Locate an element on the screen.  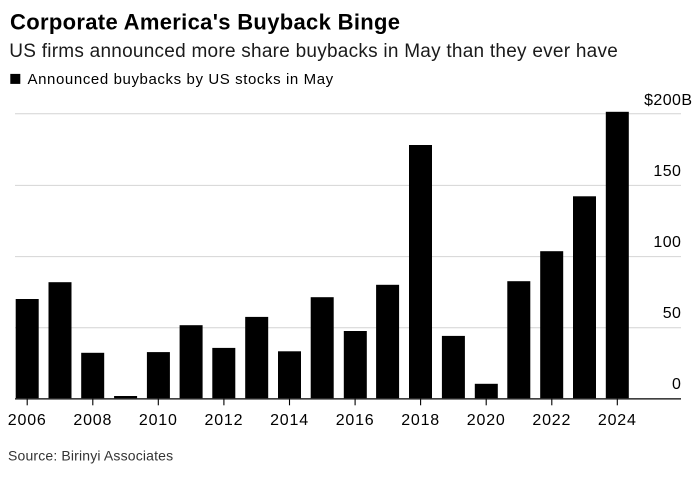
svg-text: 0 is located at coordinates (676, 384).